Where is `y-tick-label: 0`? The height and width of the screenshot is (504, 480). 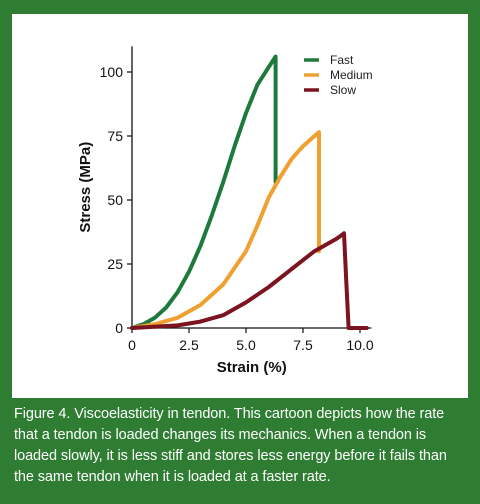 y-tick-label: 0 is located at coordinates (119, 328).